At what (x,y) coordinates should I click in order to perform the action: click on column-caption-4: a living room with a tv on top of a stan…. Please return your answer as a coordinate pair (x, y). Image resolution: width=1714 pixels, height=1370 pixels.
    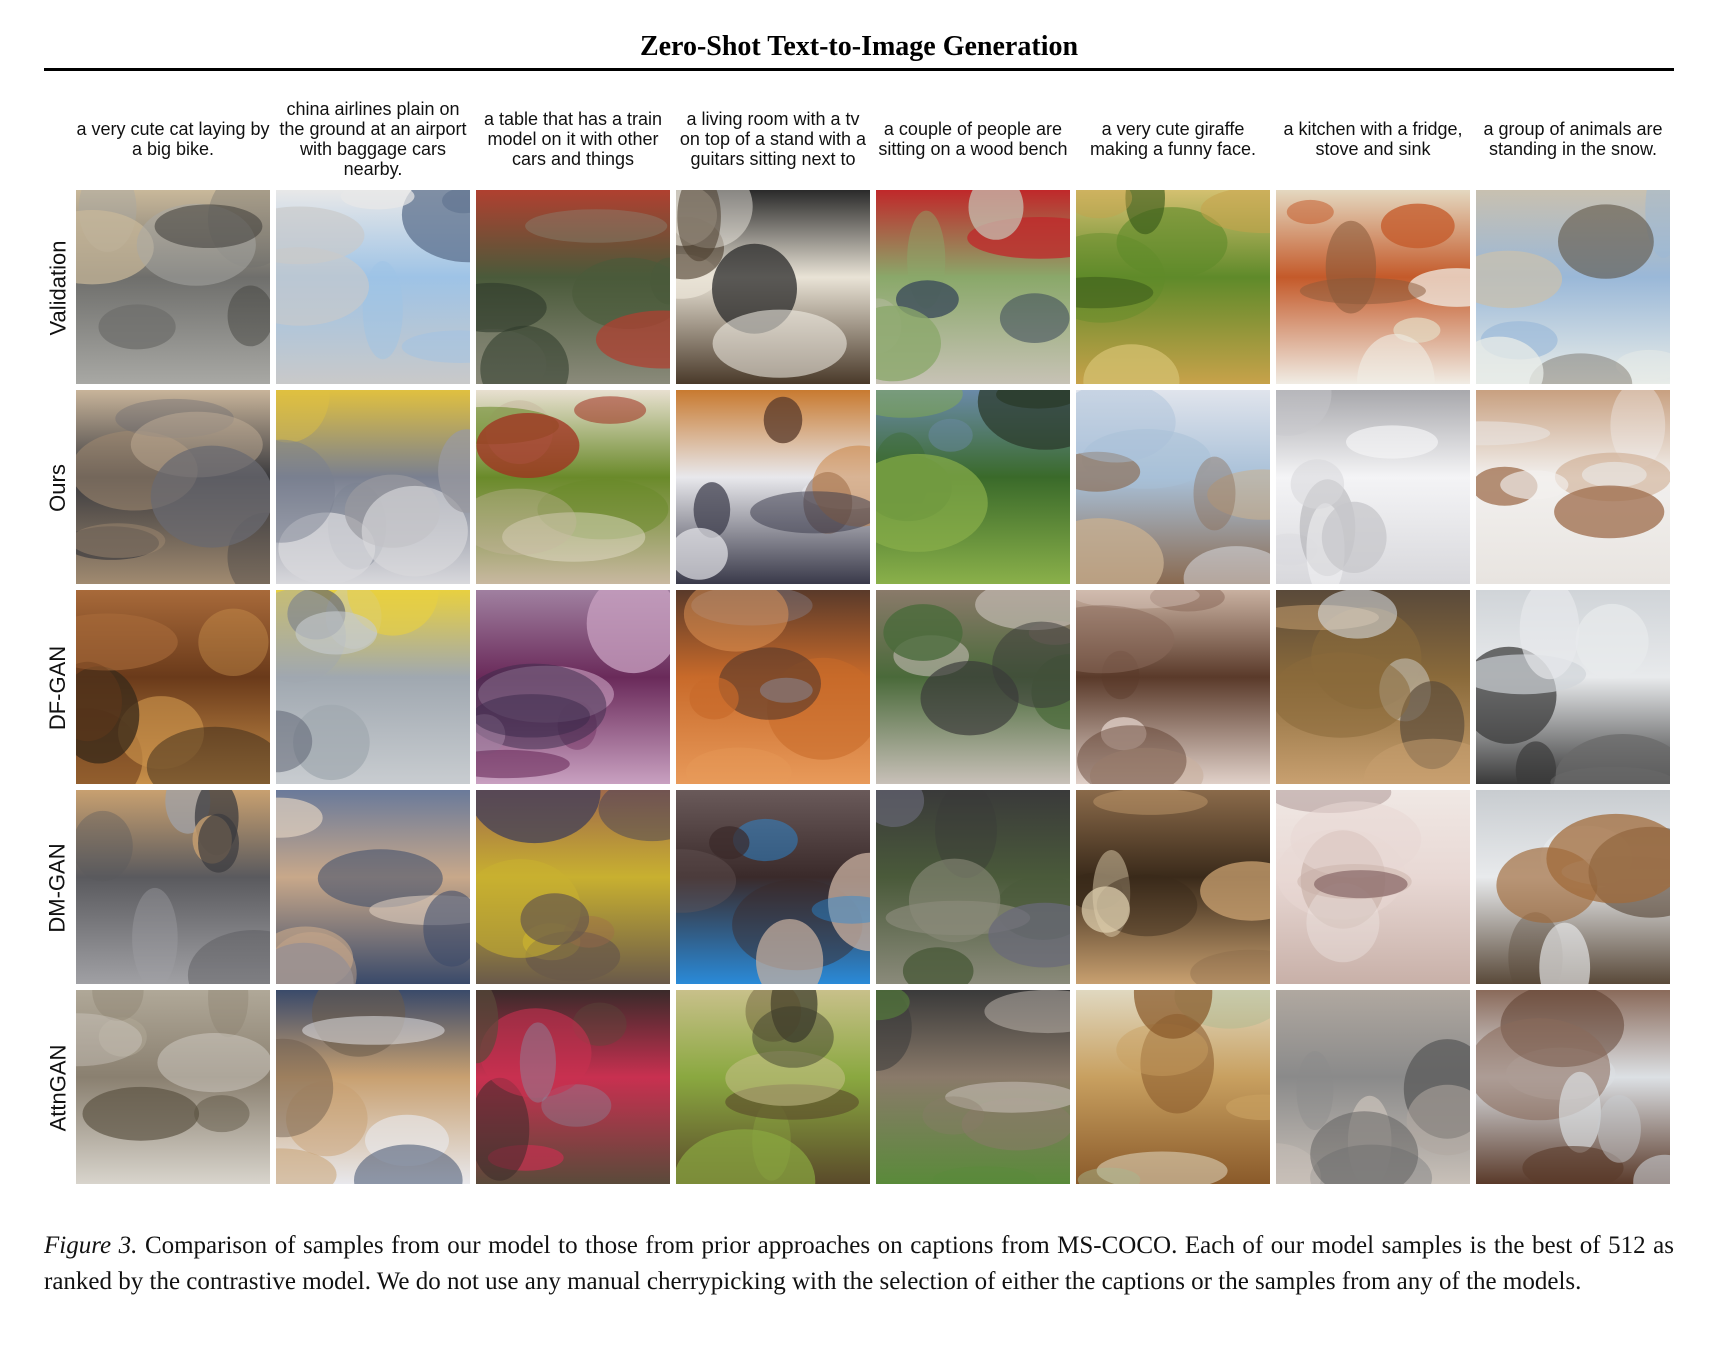
    Looking at the image, I should click on (773, 139).